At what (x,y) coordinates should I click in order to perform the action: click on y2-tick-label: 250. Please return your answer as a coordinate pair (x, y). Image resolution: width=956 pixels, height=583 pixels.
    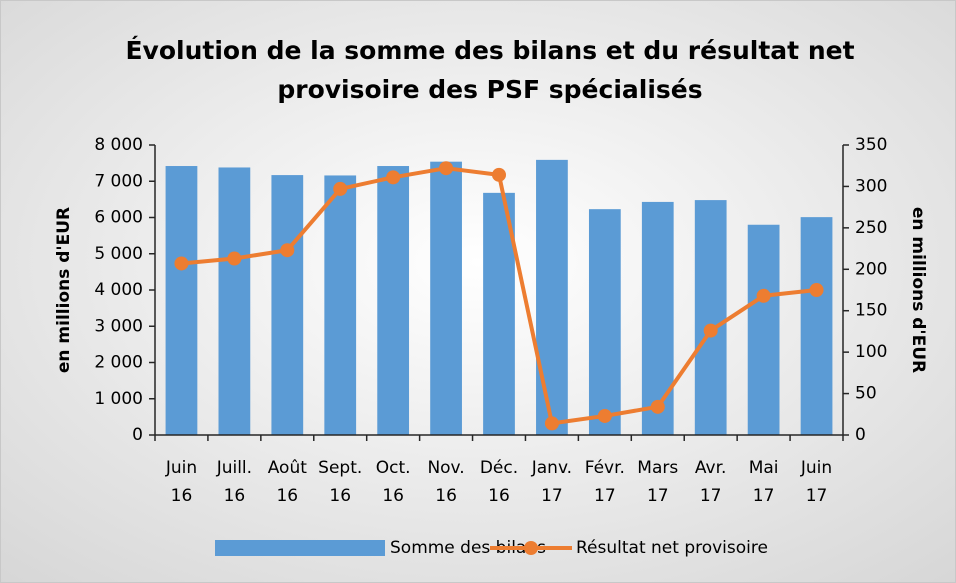
    Looking at the image, I should click on (871, 228).